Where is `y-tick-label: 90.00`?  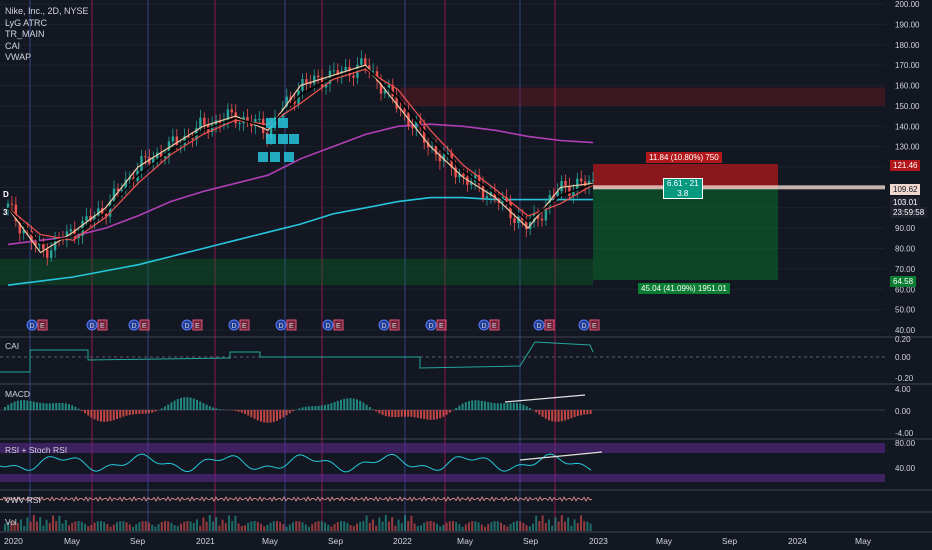 y-tick-label: 90.00 is located at coordinates (905, 228).